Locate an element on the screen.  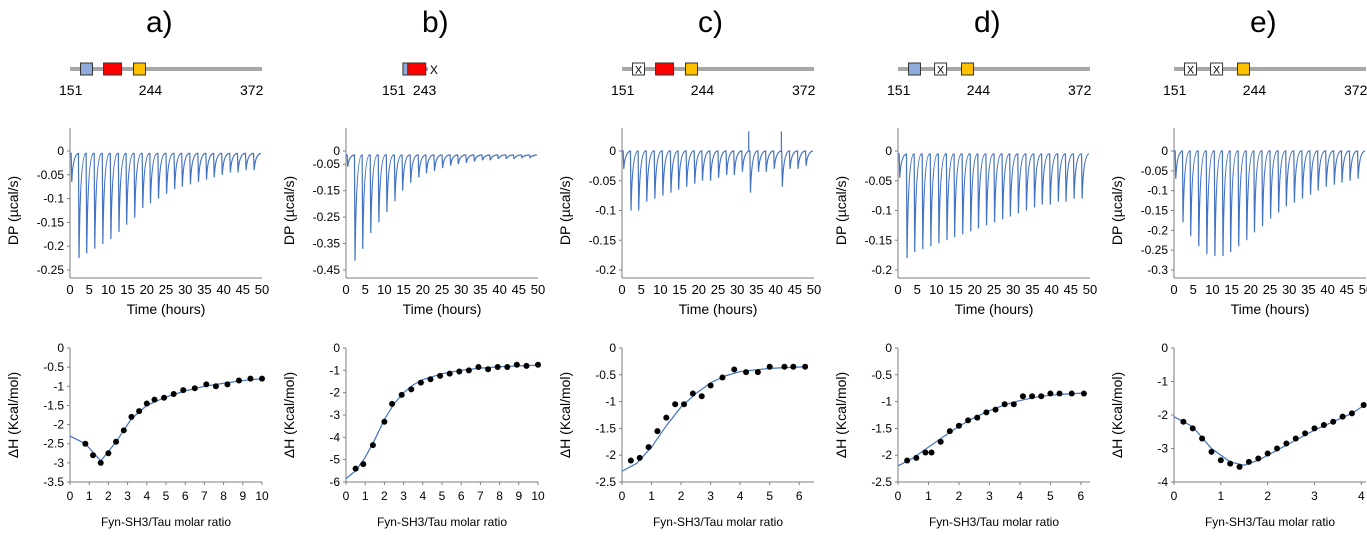
truncation-mark: X is located at coordinates (434, 70).